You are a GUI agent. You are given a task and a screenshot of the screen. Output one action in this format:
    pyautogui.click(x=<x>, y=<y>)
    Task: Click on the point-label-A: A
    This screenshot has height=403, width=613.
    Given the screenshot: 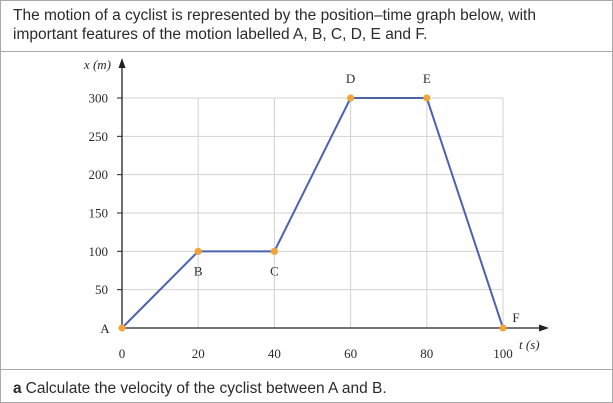 What is the action you would take?
    pyautogui.click(x=105, y=328)
    